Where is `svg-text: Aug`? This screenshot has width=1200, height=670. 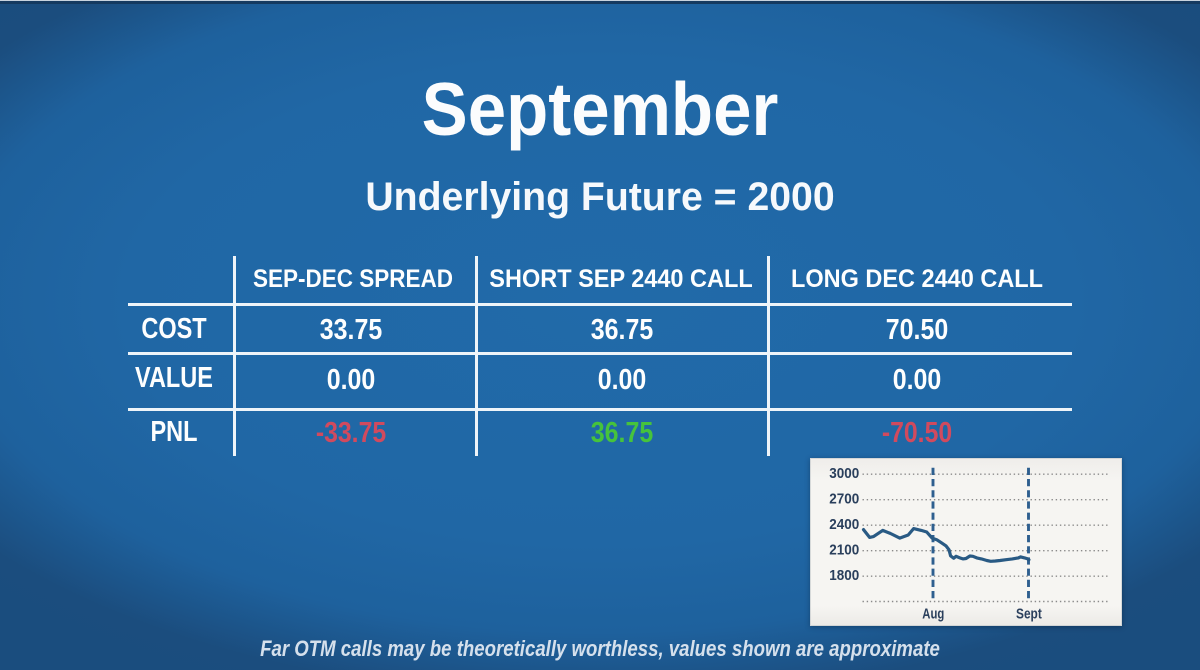
svg-text: Aug is located at coordinates (933, 613).